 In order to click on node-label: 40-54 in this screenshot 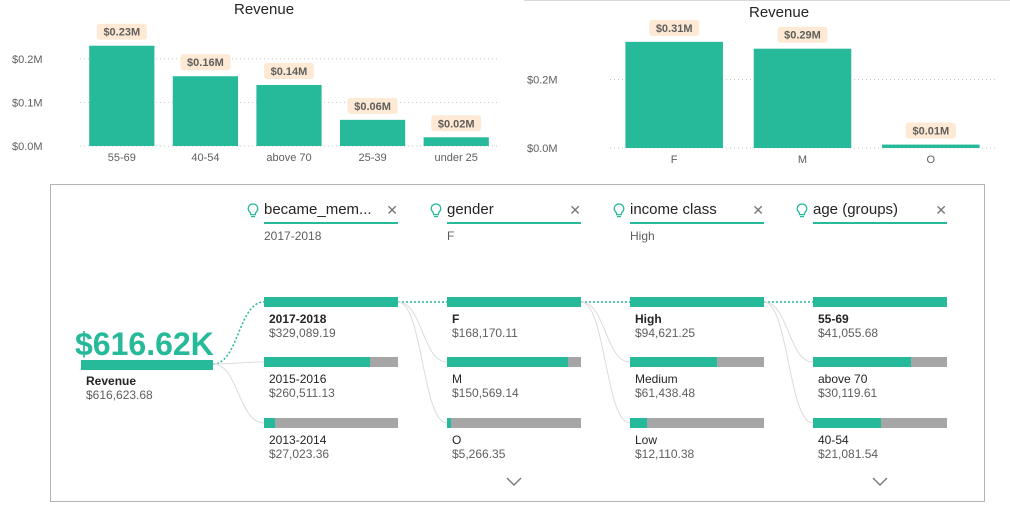, I will do `click(833, 440)`.